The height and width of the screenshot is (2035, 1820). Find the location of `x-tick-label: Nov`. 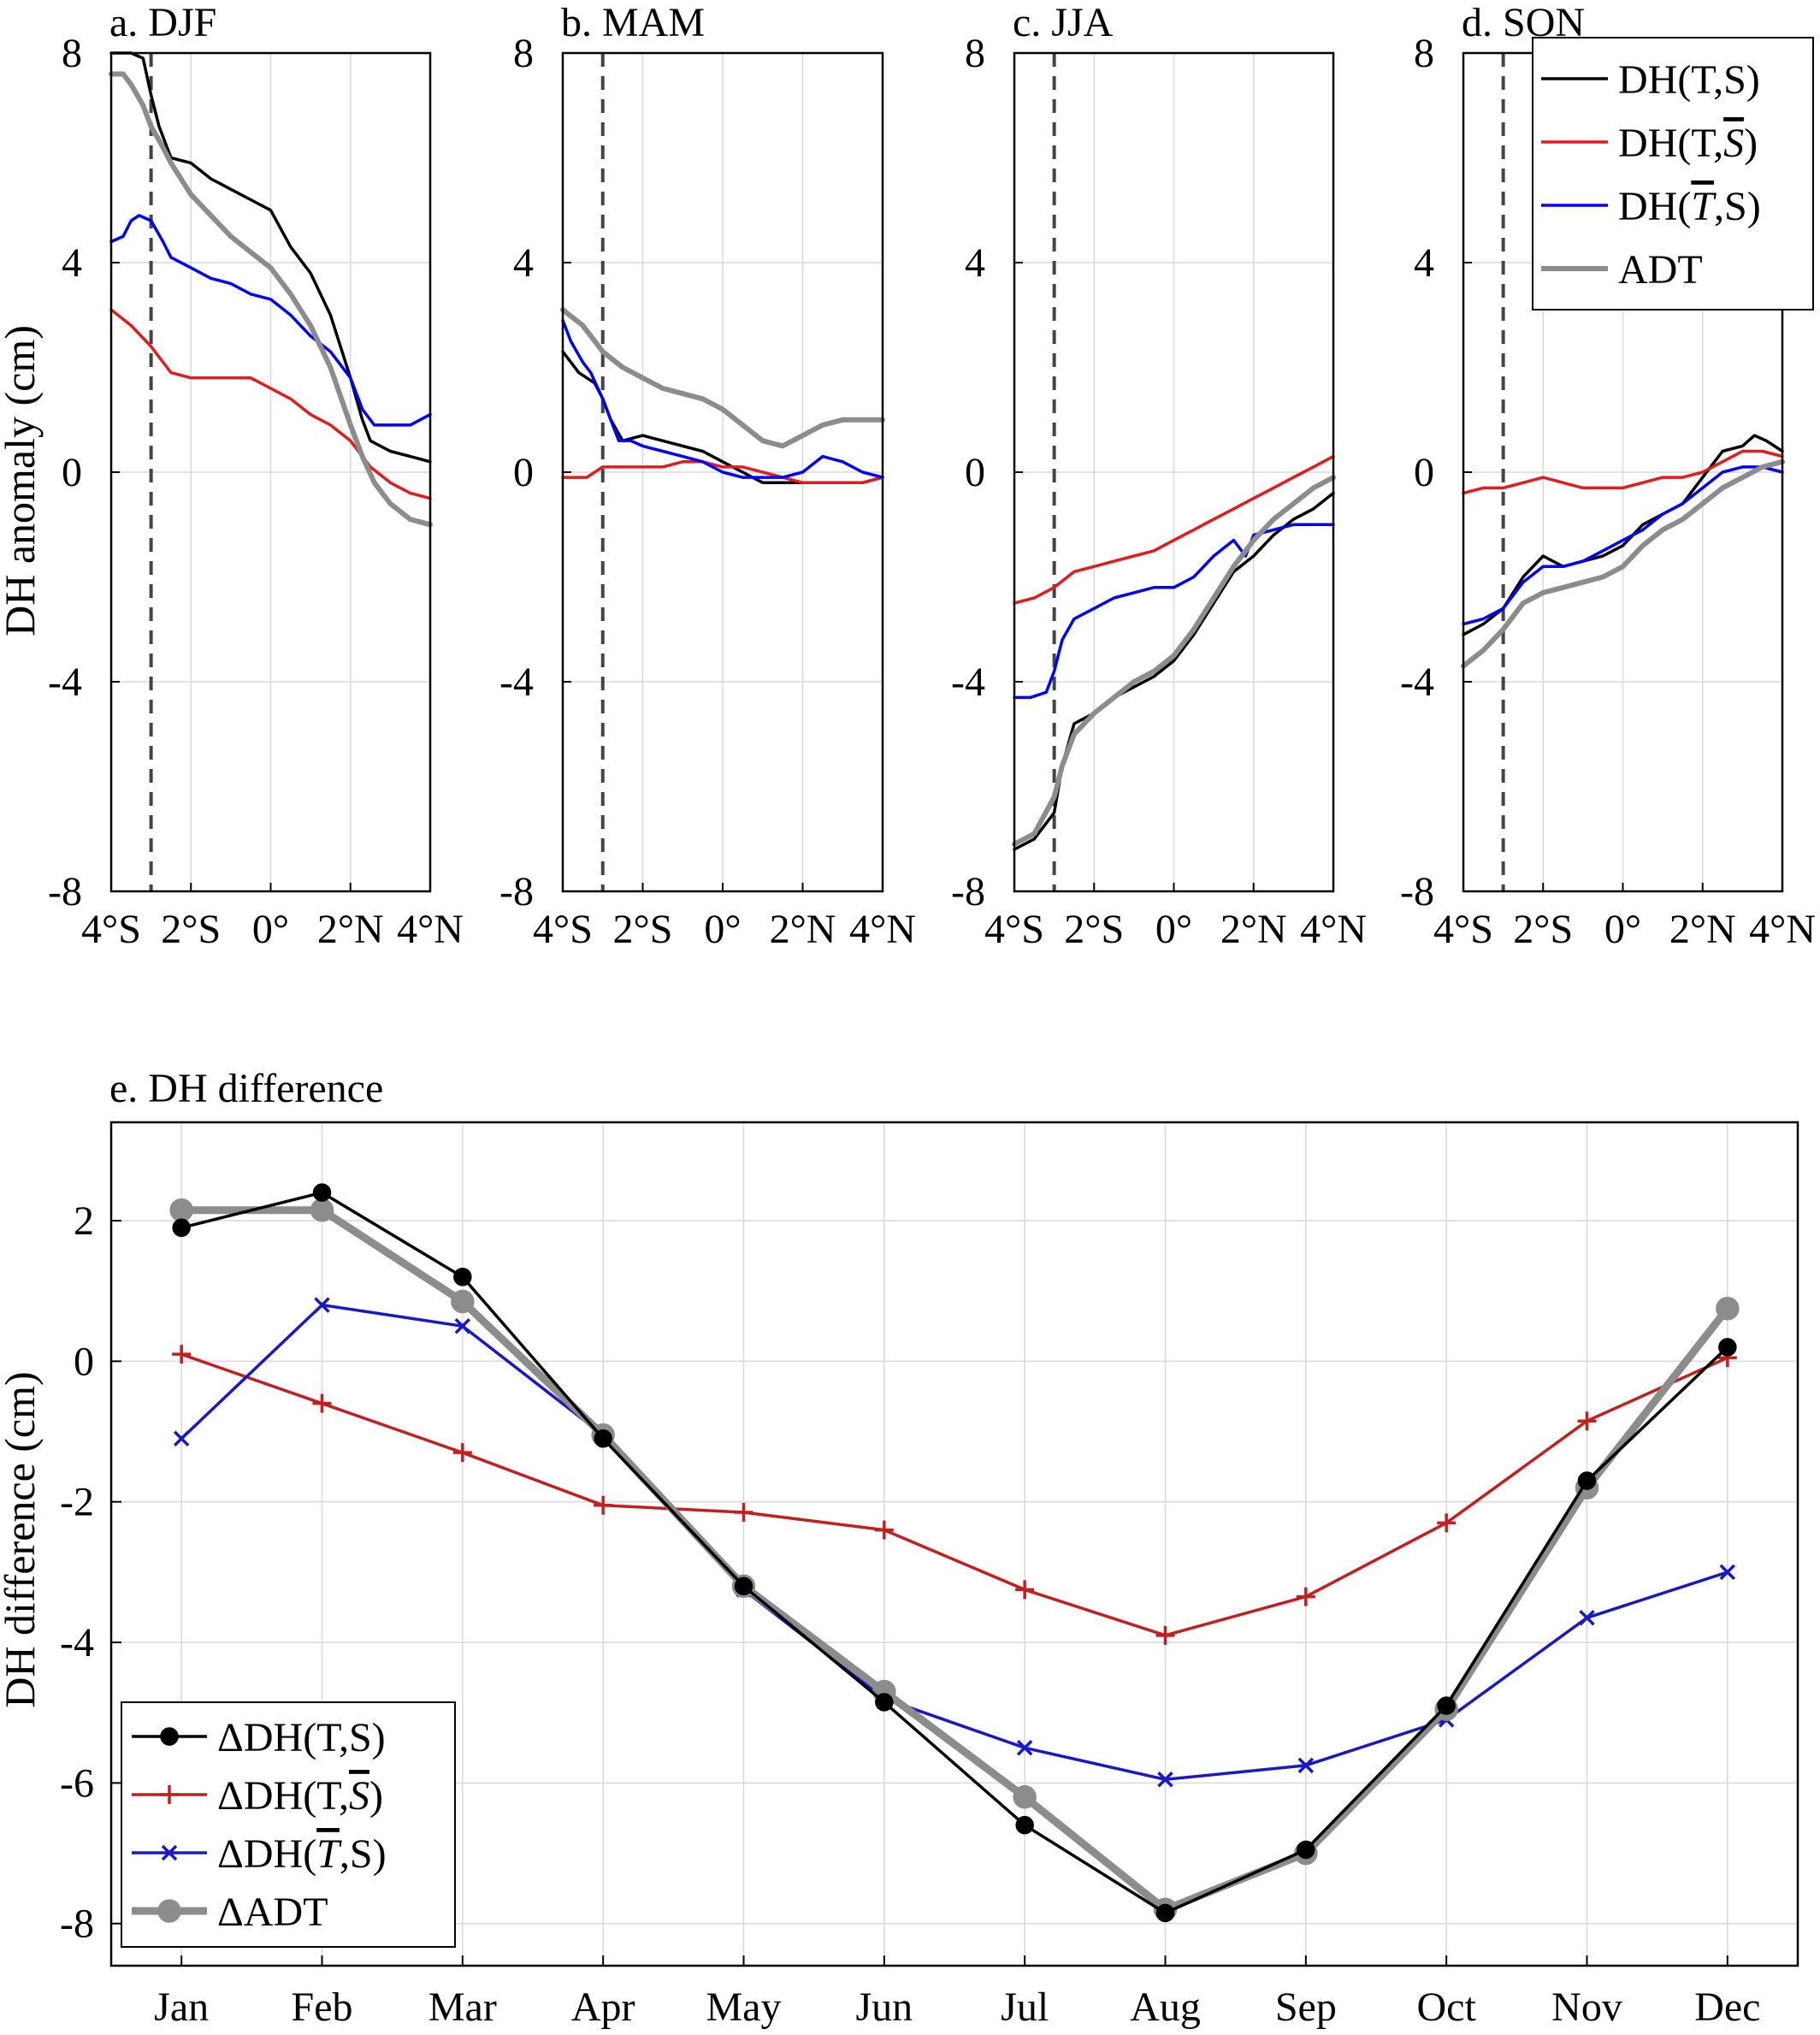

x-tick-label: Nov is located at coordinates (1586, 2008).